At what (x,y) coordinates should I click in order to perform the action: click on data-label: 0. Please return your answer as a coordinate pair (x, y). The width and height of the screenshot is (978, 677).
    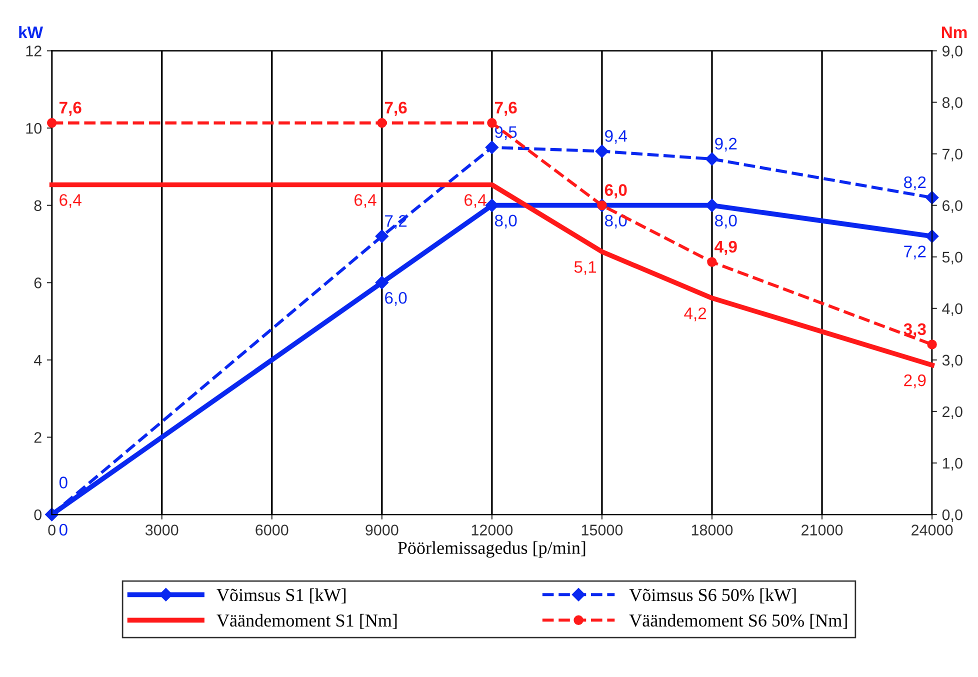
    Looking at the image, I should click on (63, 482).